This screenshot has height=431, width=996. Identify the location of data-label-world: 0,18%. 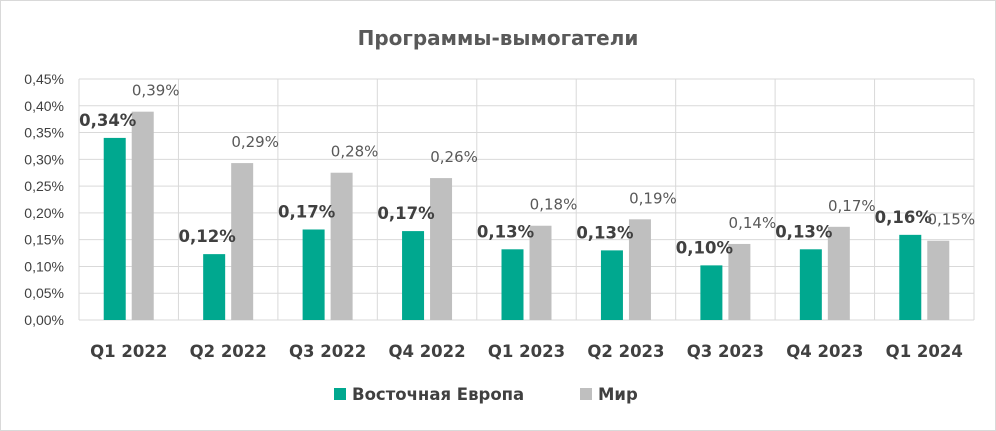
(554, 205).